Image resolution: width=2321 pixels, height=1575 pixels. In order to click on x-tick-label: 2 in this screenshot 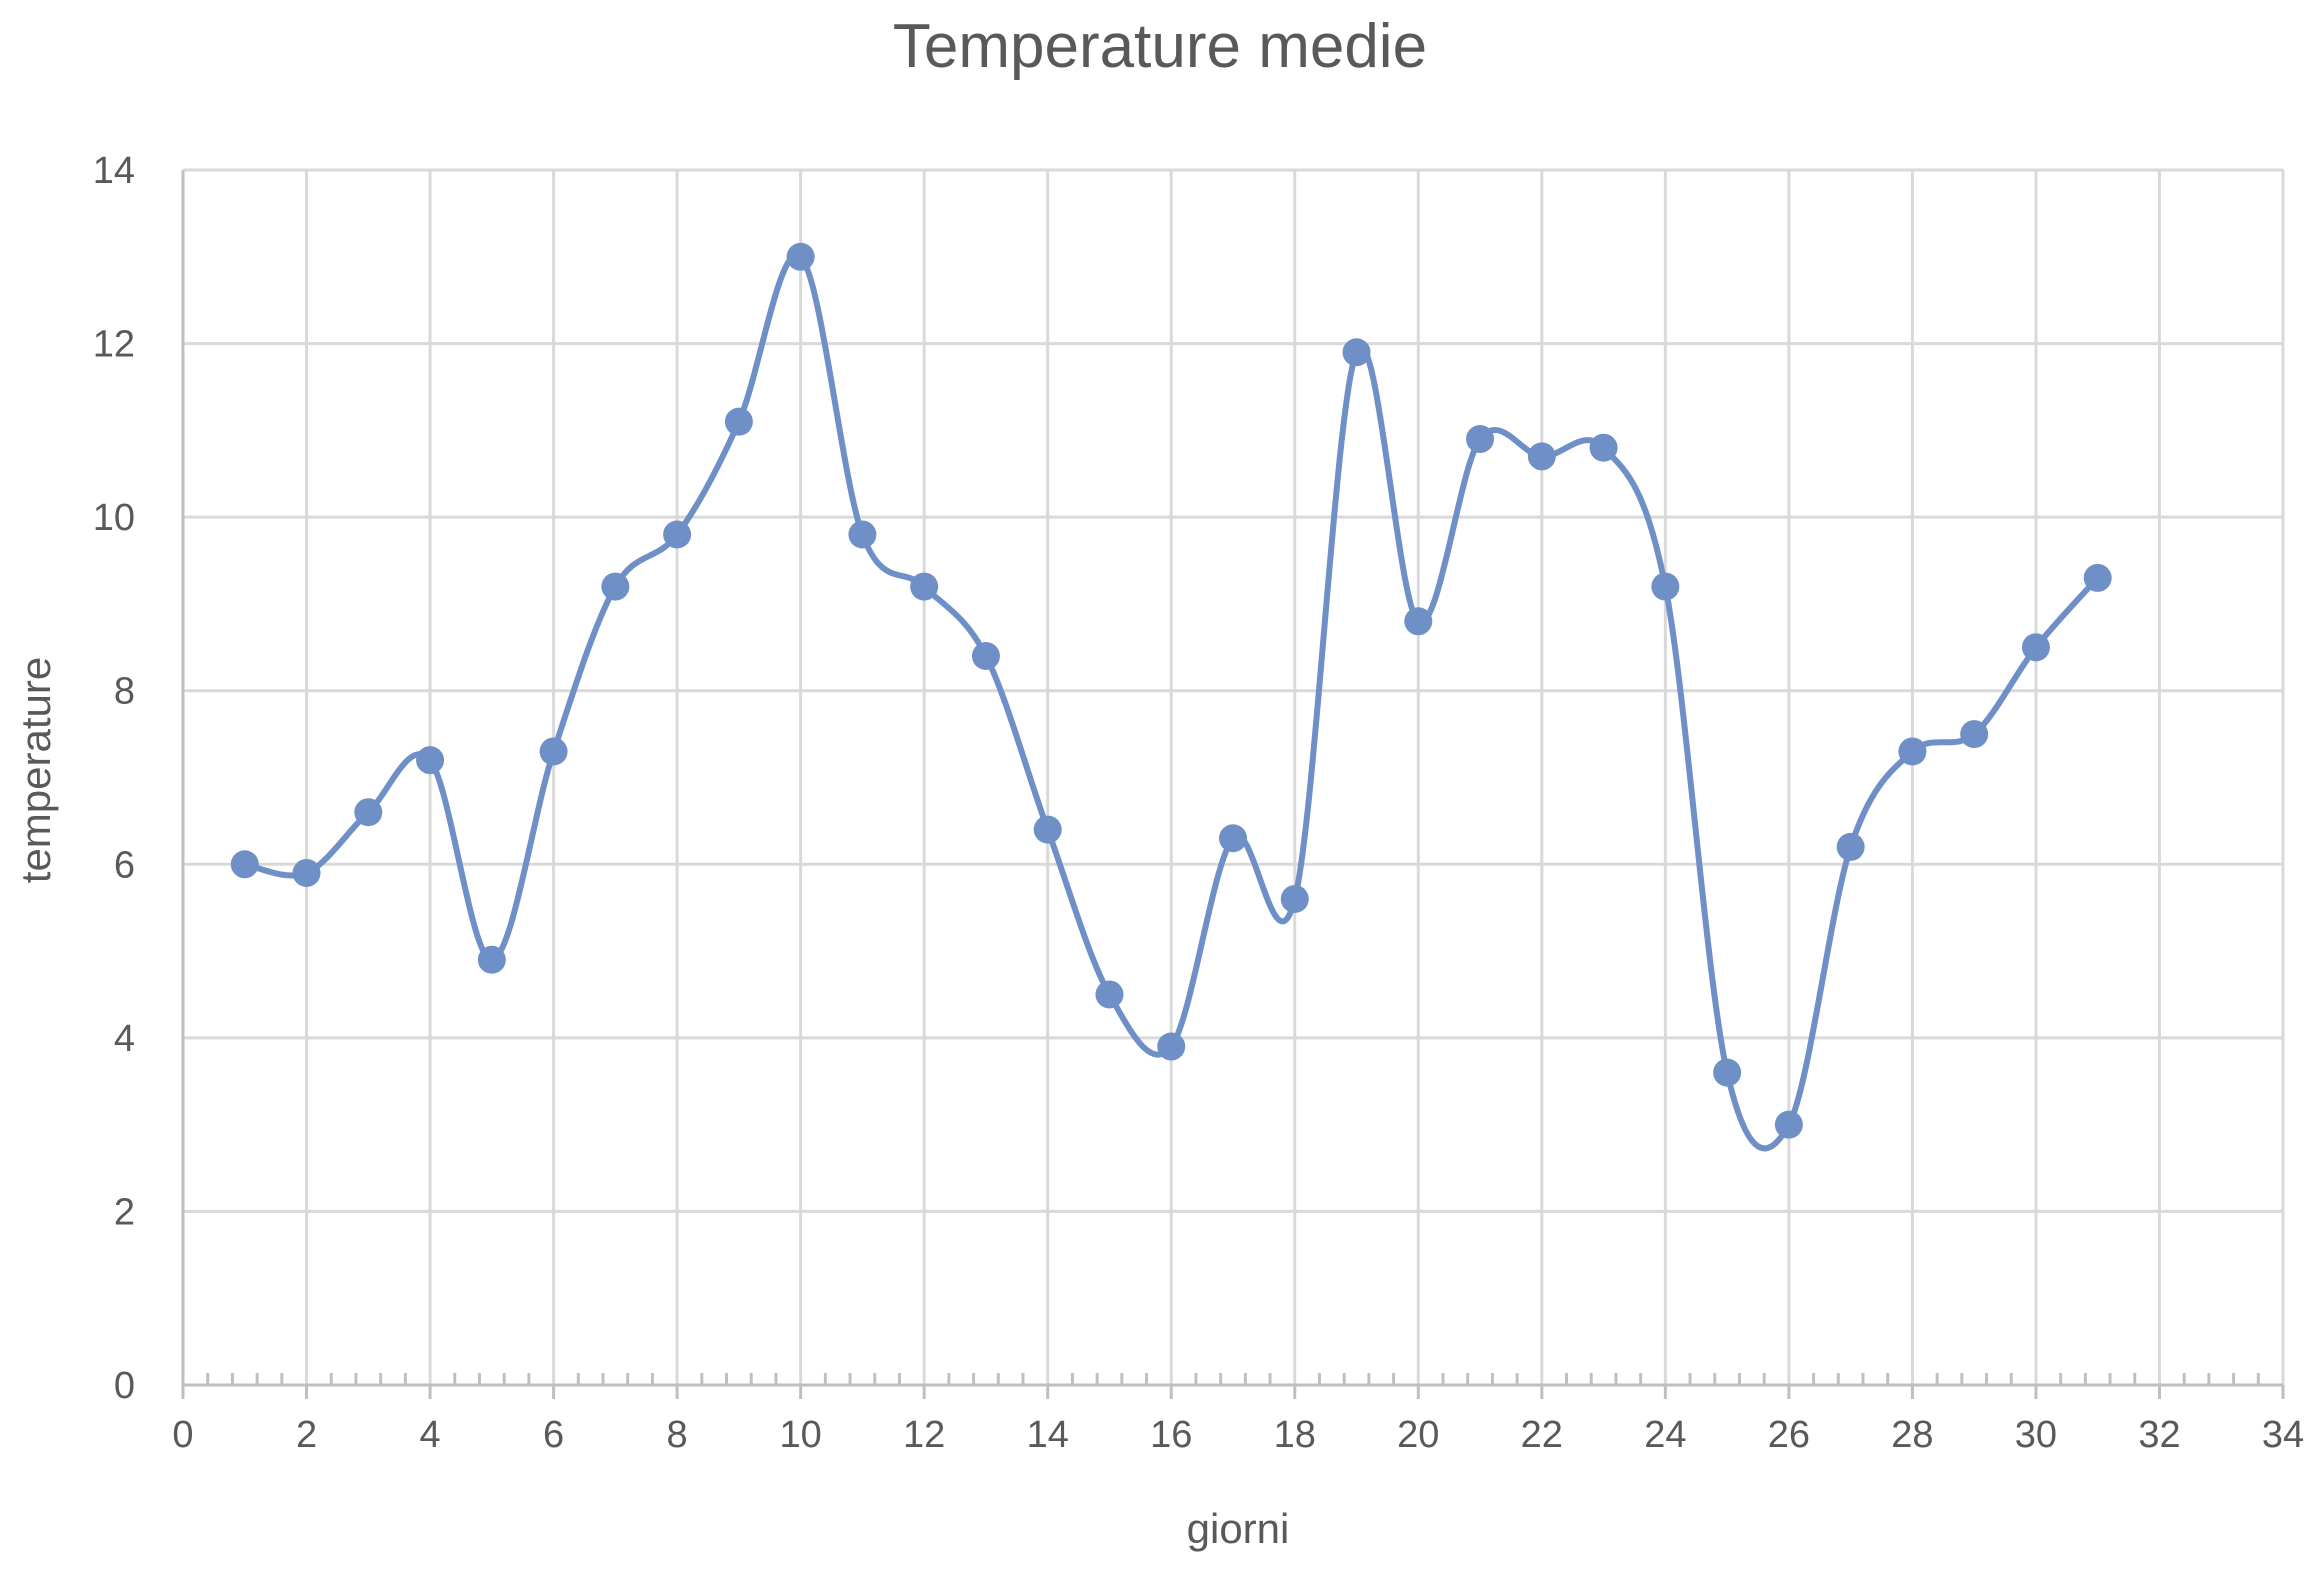, I will do `click(306, 1435)`.